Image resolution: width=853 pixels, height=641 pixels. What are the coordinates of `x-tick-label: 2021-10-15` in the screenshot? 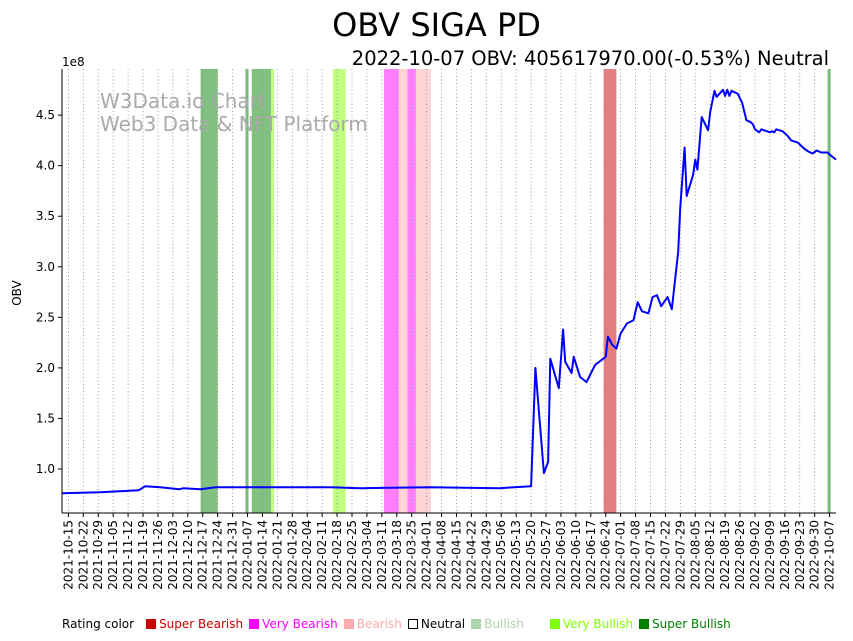 It's located at (68, 555).